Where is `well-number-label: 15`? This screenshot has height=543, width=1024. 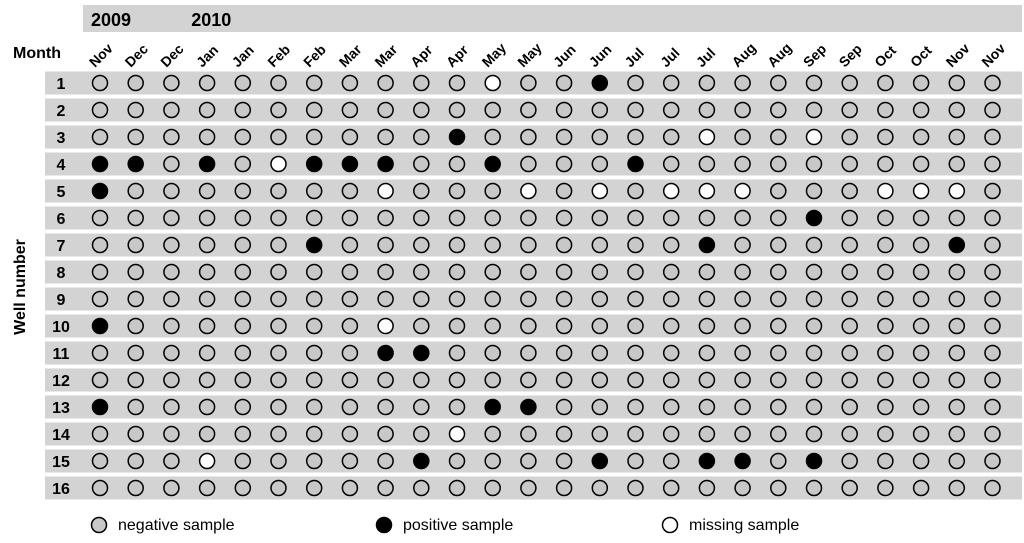 well-number-label: 15 is located at coordinates (61, 462).